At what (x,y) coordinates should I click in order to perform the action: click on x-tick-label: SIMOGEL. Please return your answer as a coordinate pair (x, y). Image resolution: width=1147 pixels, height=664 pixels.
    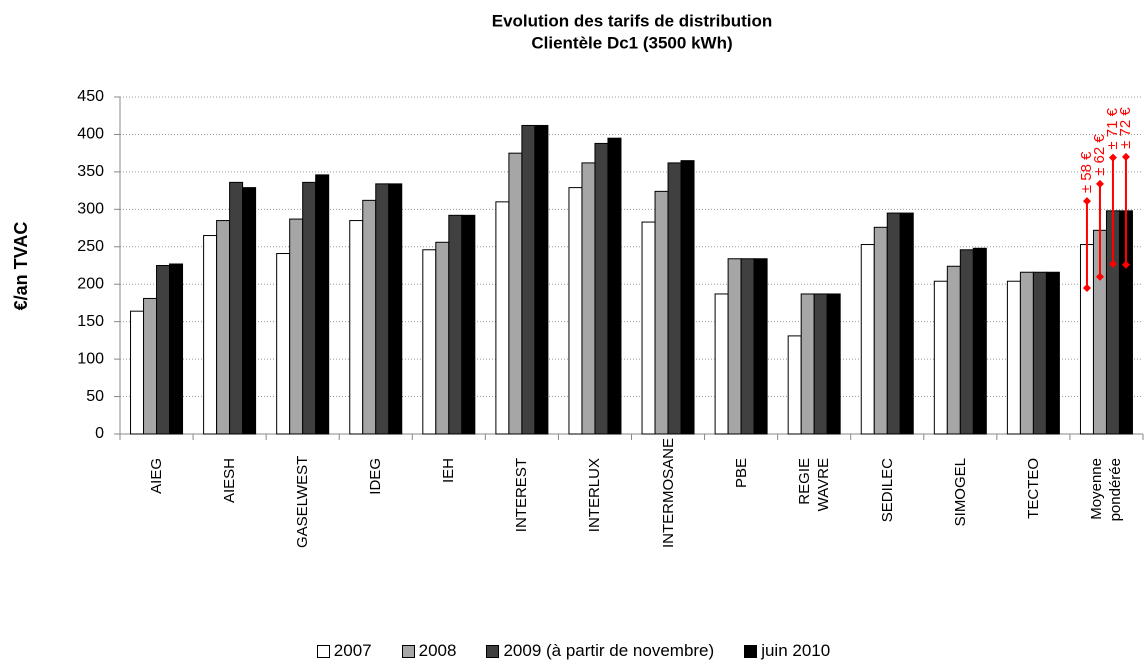
    Looking at the image, I should click on (960, 492).